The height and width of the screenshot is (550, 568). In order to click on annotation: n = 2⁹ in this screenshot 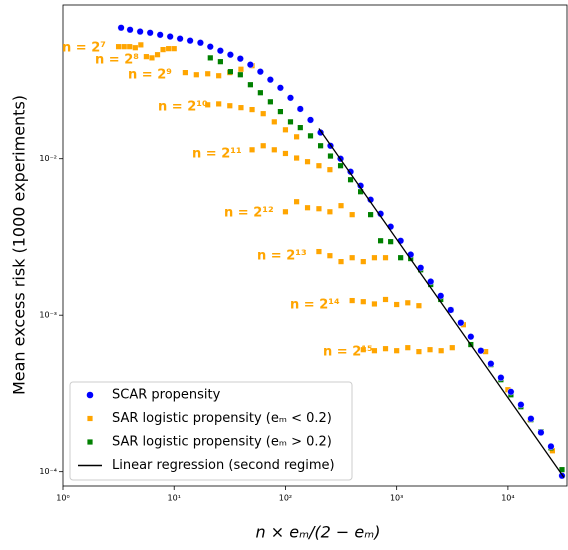, I will do `click(150, 75)`.